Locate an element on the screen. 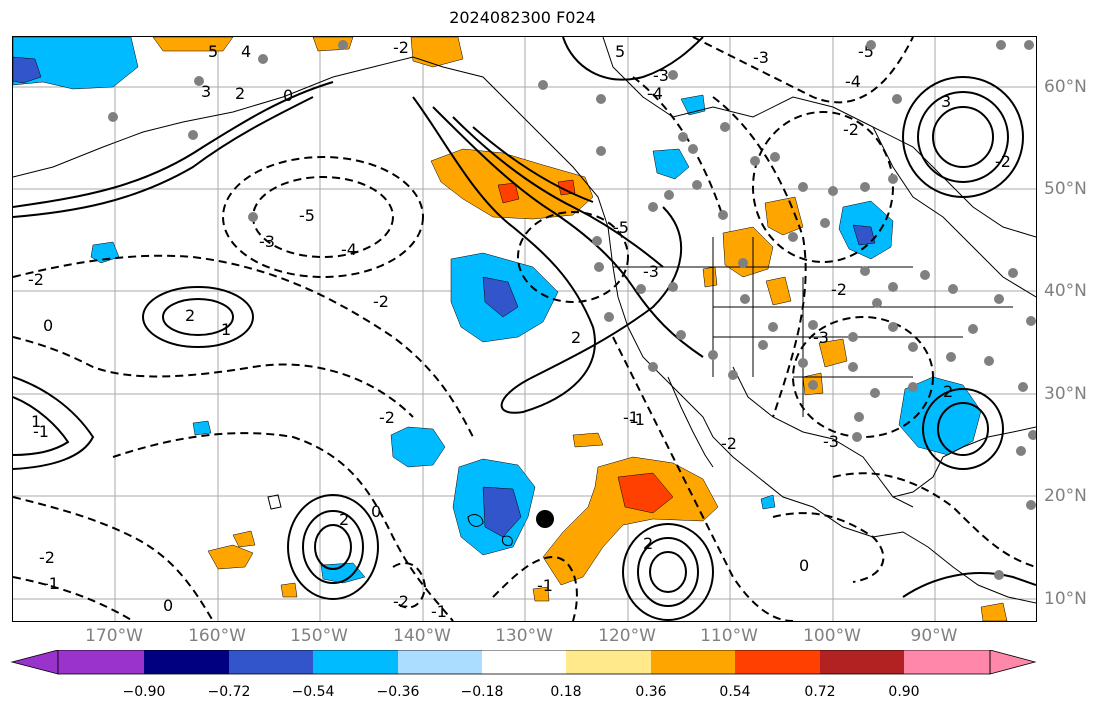 This screenshot has width=1105, height=712. colorbar-tick-label: −0.54 is located at coordinates (313, 692).